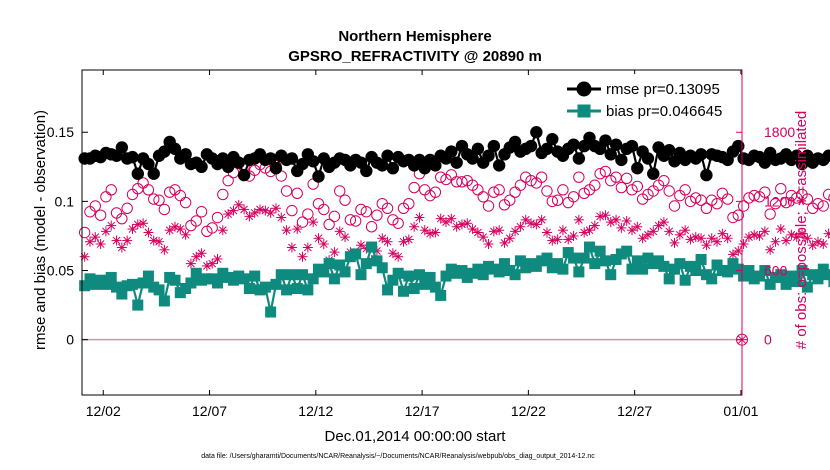  I want to click on x-axis-label: Dec.01,2014 00:00:00 start, so click(416, 436).